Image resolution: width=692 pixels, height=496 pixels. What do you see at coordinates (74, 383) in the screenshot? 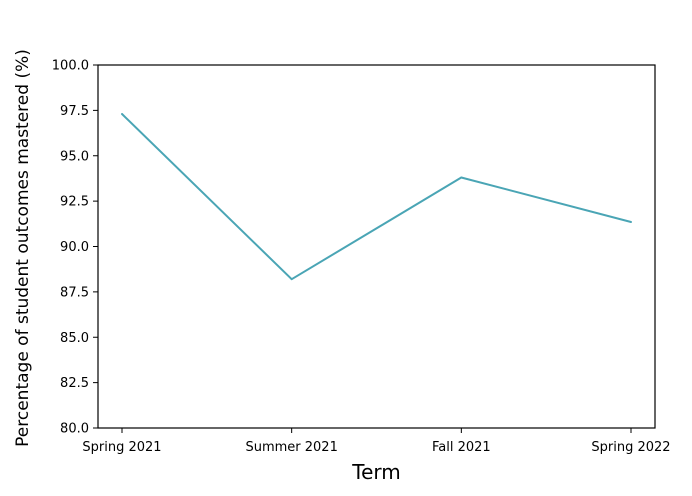
I see `y-tick-label: 82.5` at bounding box center [74, 383].